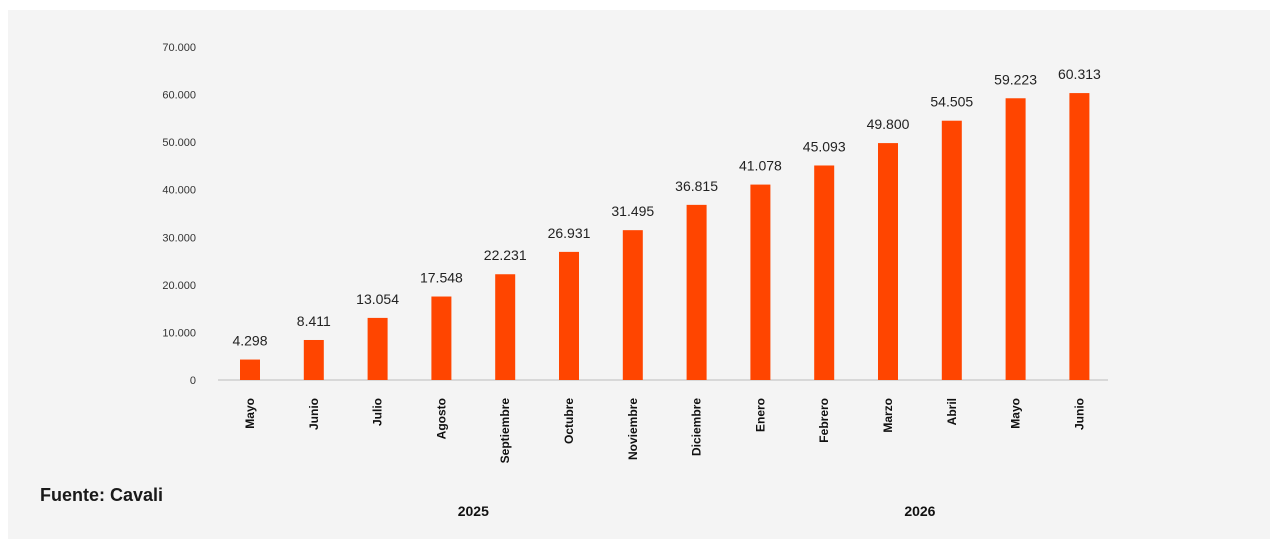  I want to click on category-label: Septiembre, so click(505, 431).